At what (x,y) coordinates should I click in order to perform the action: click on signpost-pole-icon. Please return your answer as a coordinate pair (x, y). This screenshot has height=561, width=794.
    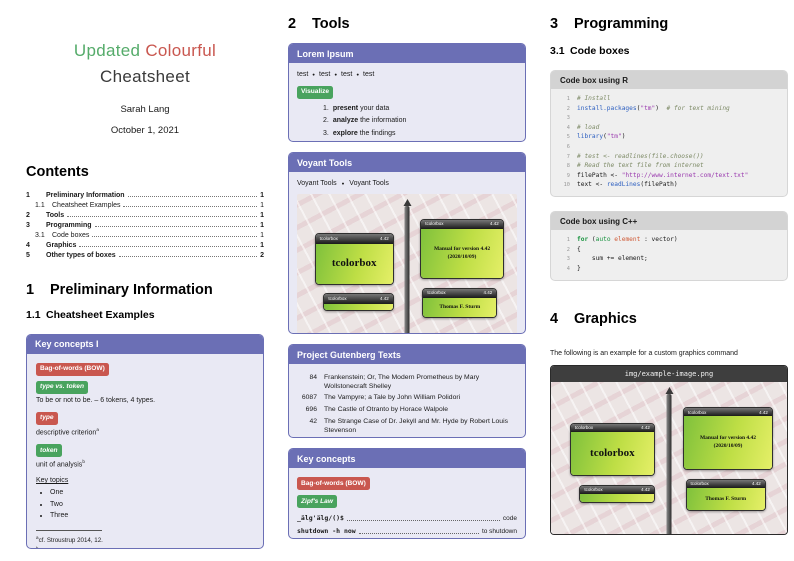
    Looking at the image, I should click on (669, 463).